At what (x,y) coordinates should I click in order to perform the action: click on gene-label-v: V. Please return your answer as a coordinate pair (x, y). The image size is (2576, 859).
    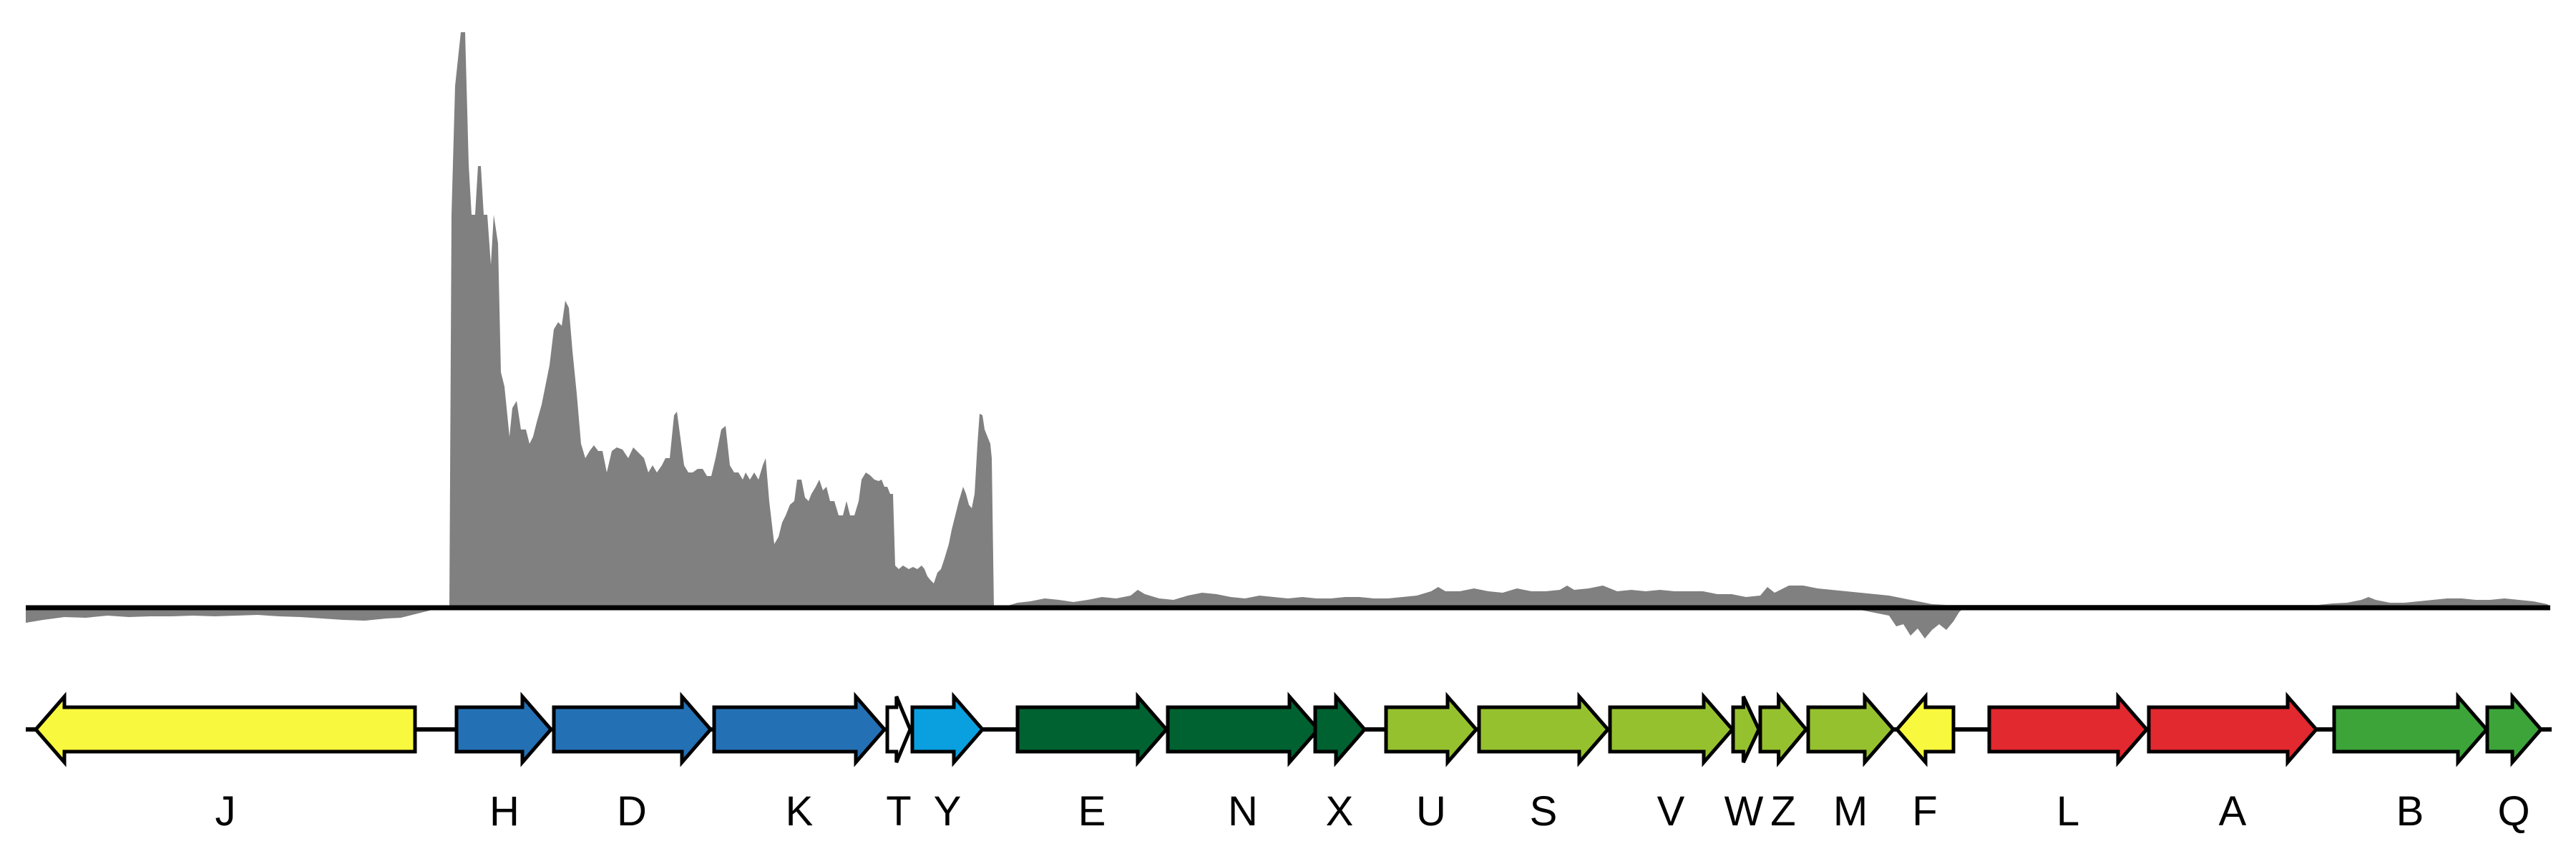
    Looking at the image, I should click on (1671, 811).